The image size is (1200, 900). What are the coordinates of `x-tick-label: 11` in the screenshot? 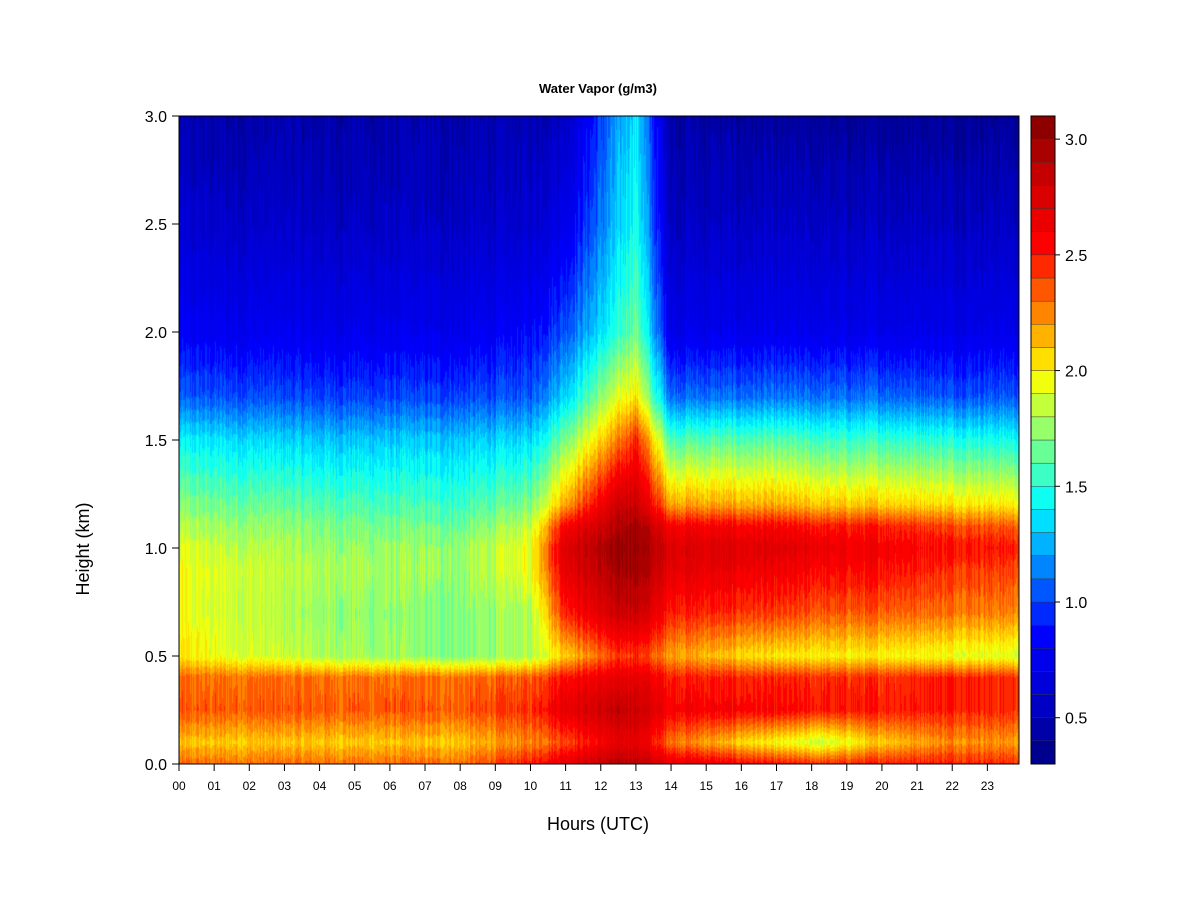 It's located at (565, 786).